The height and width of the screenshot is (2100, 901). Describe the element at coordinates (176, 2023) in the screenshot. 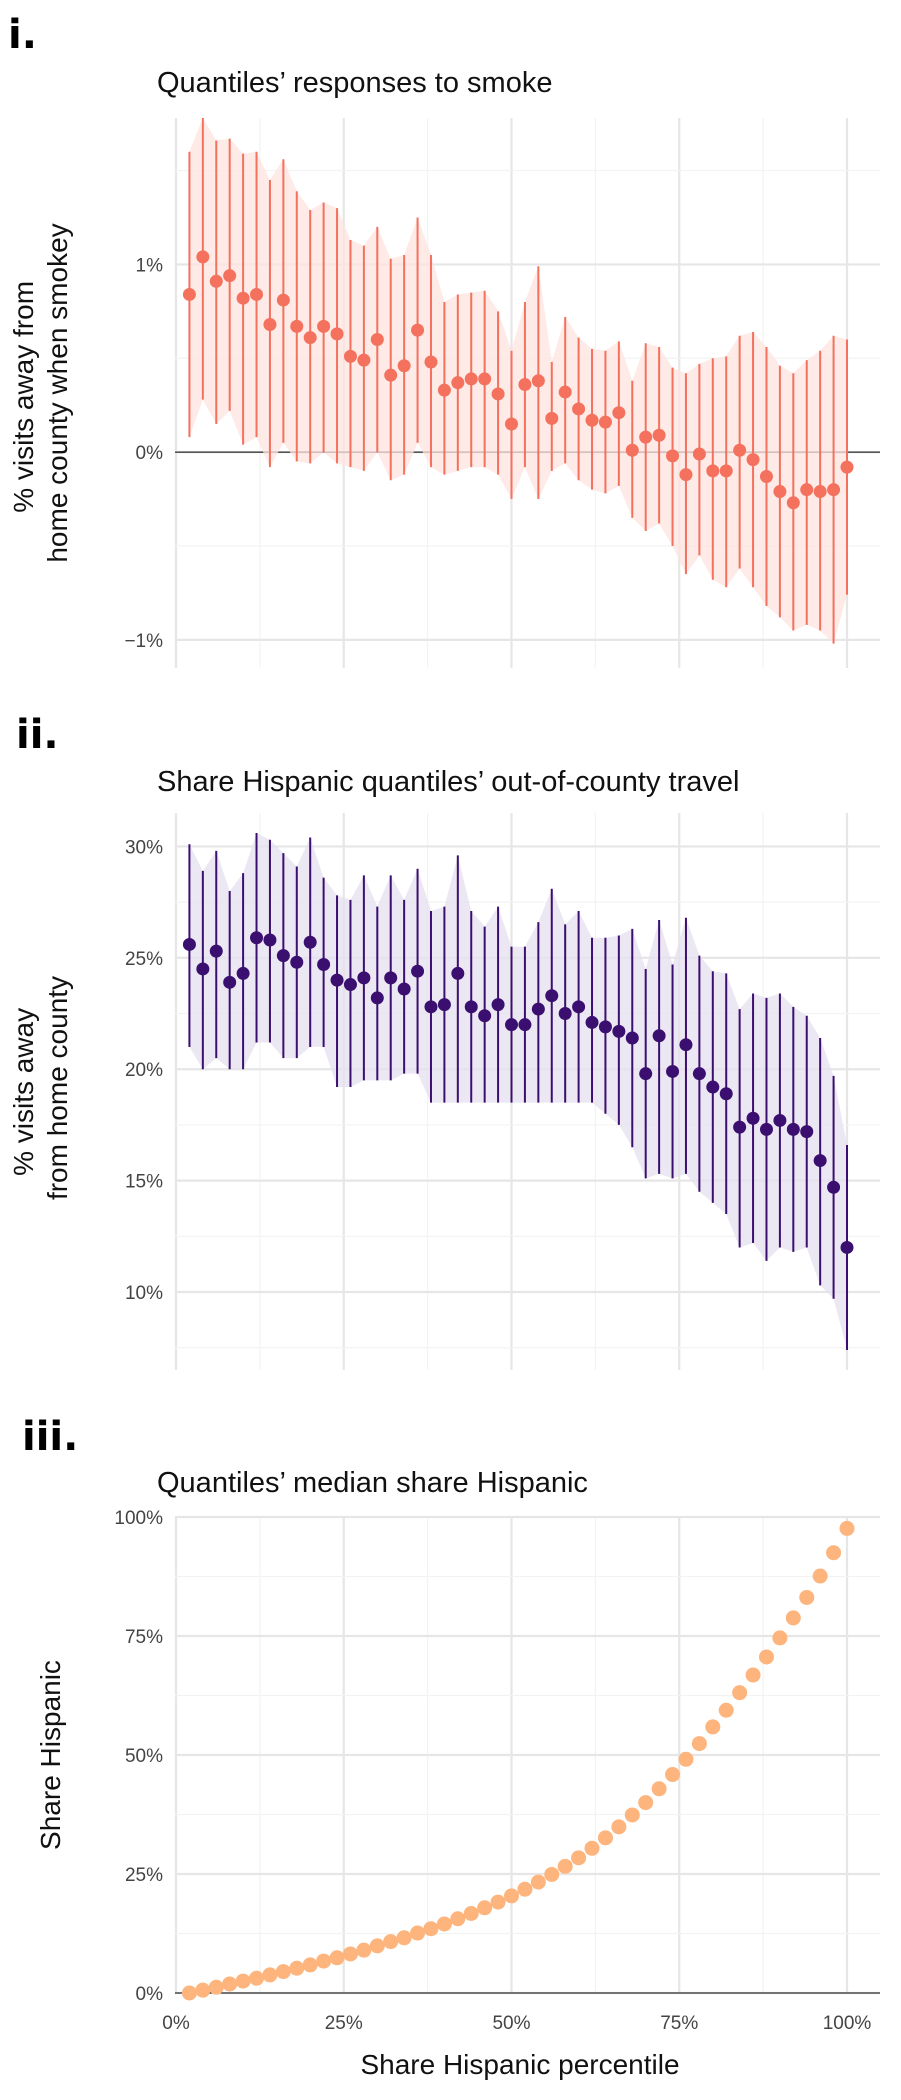

I see `x-tick-label: 0%` at that location.